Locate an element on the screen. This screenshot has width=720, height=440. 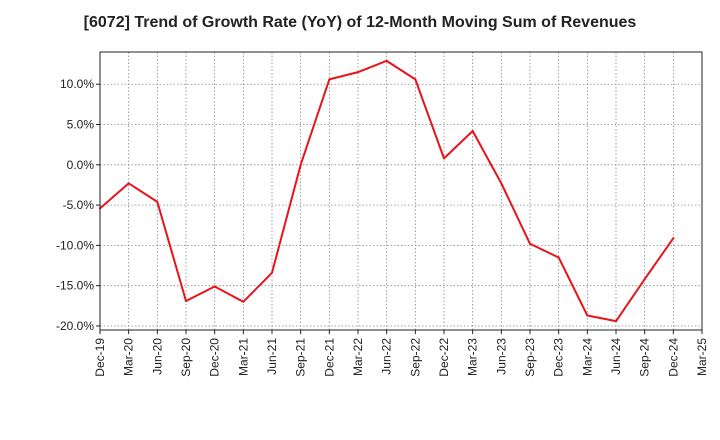
x-tick-label: Jun-24 is located at coordinates (616, 356).